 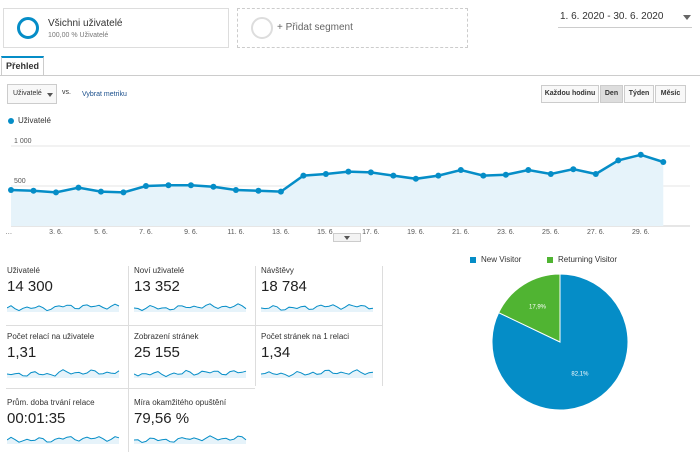 What do you see at coordinates (22, 352) in the screenshot?
I see `metric-card-value: 1,31` at bounding box center [22, 352].